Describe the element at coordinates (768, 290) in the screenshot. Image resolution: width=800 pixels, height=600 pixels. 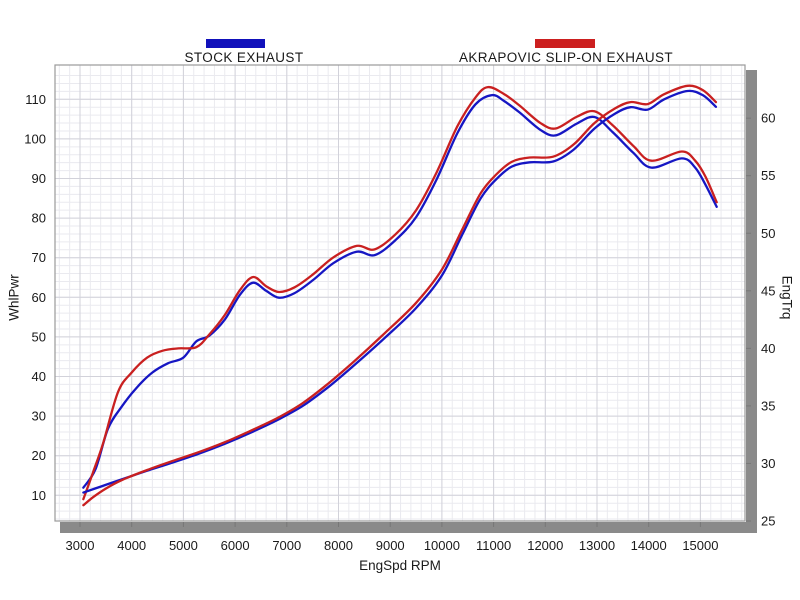
I see `y-right-tick-label: 45` at that location.